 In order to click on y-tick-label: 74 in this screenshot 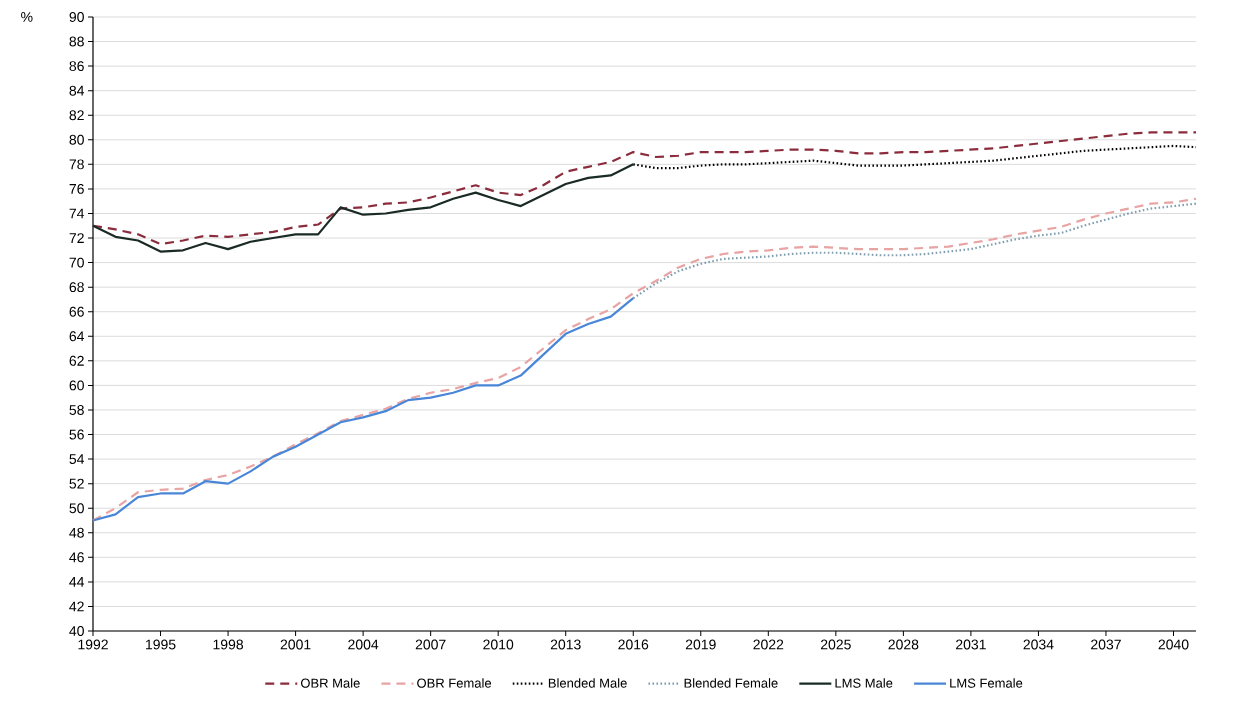, I will do `click(77, 213)`.